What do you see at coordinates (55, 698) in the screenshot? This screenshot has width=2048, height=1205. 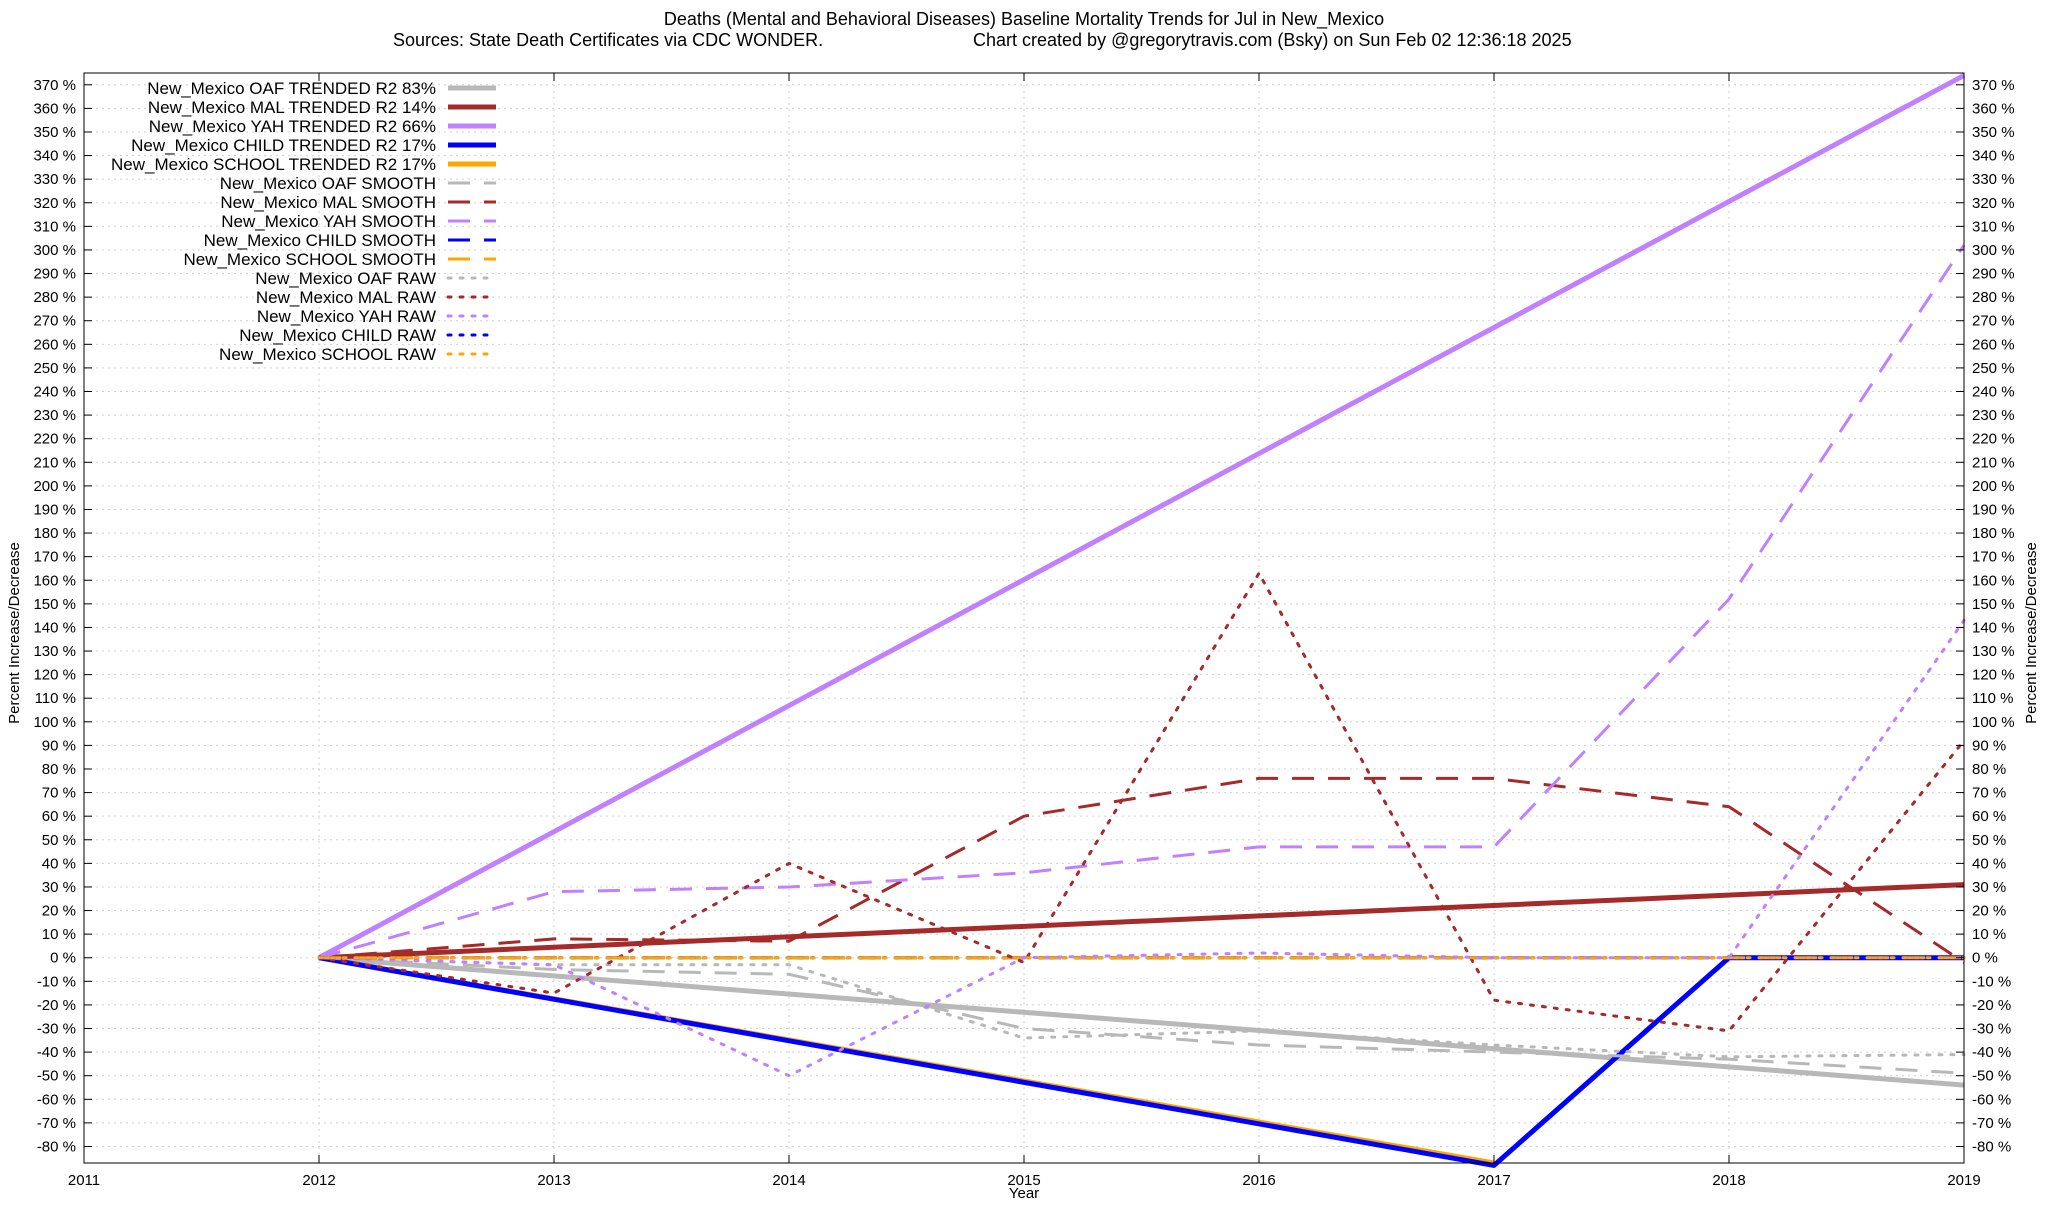 I see `y-tick-label: 110 %` at bounding box center [55, 698].